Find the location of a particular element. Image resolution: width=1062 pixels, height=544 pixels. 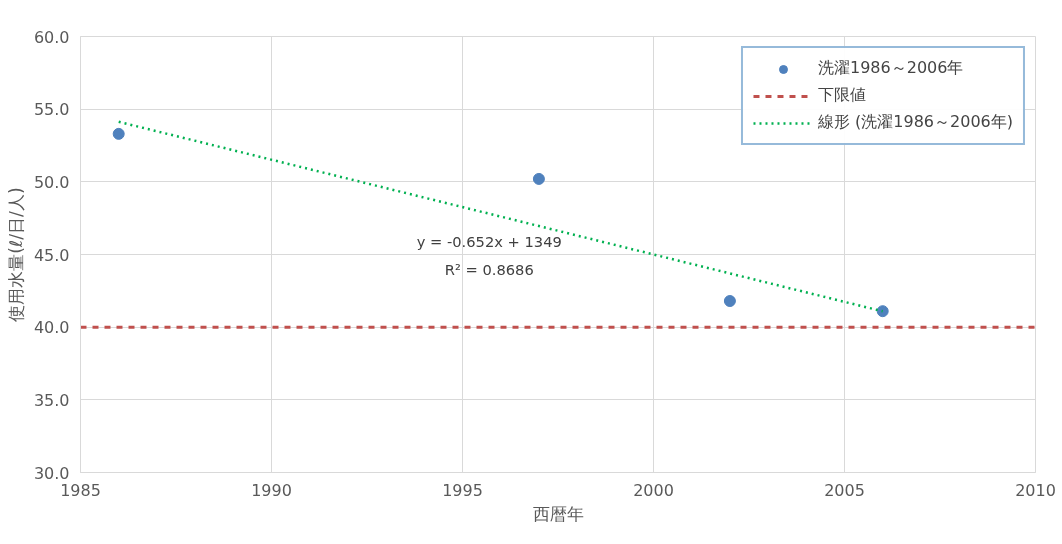

y-tick-label: 50.0 is located at coordinates (51, 182).